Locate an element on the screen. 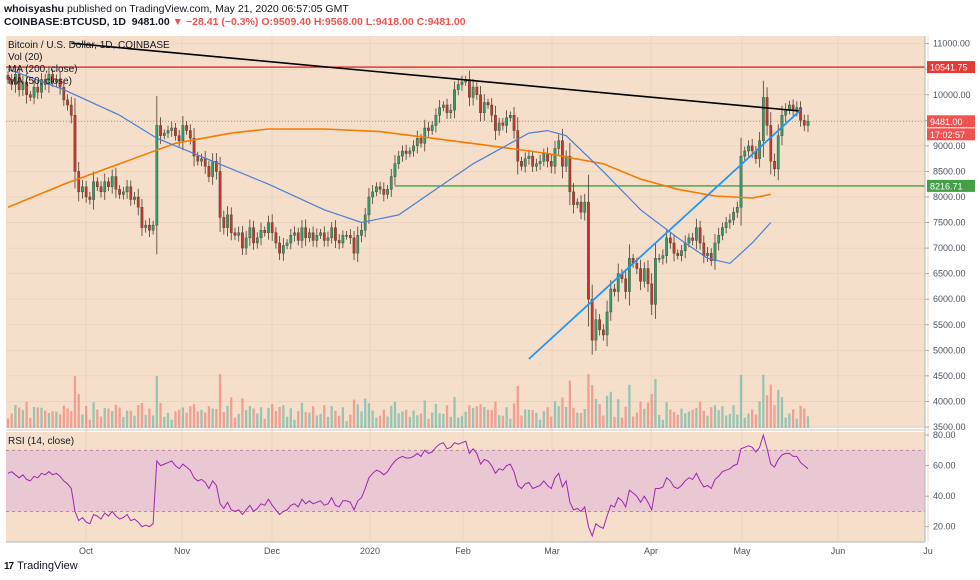  price-tick-label: 8500.00 is located at coordinates (949, 171).